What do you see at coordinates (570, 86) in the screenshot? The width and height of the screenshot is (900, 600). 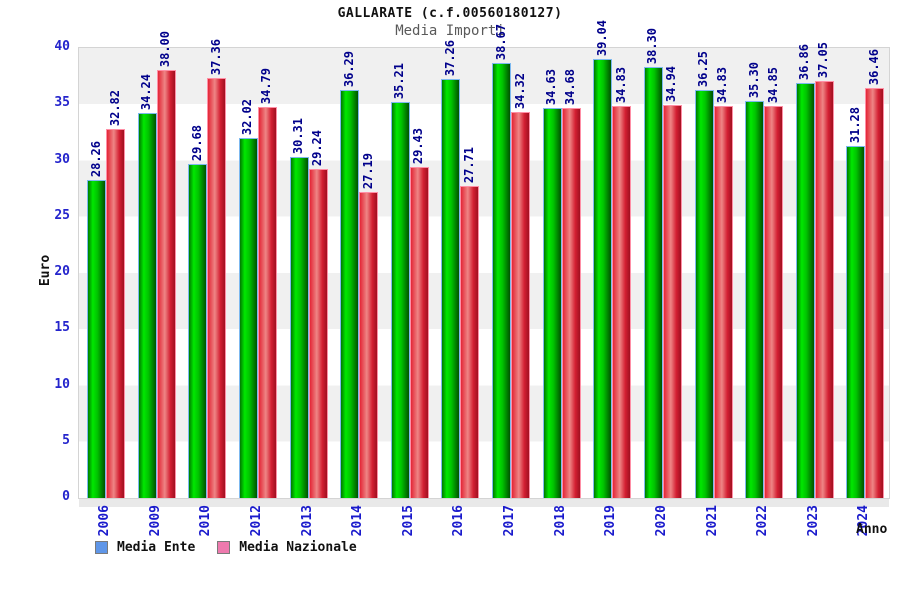 I see `value-label-media-nazionale-2018: 34.68` at bounding box center [570, 86].